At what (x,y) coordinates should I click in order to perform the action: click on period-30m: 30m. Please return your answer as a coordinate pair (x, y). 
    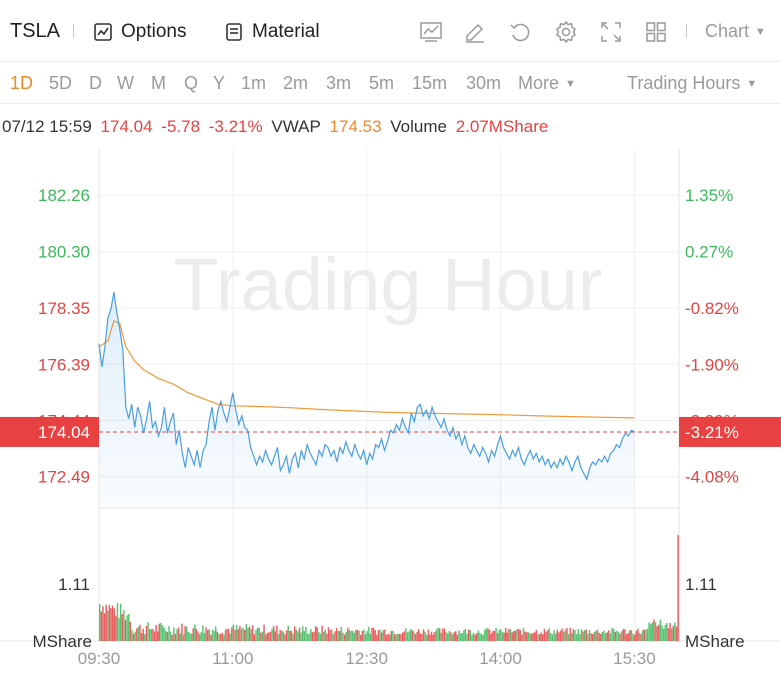
    Looking at the image, I should click on (484, 83).